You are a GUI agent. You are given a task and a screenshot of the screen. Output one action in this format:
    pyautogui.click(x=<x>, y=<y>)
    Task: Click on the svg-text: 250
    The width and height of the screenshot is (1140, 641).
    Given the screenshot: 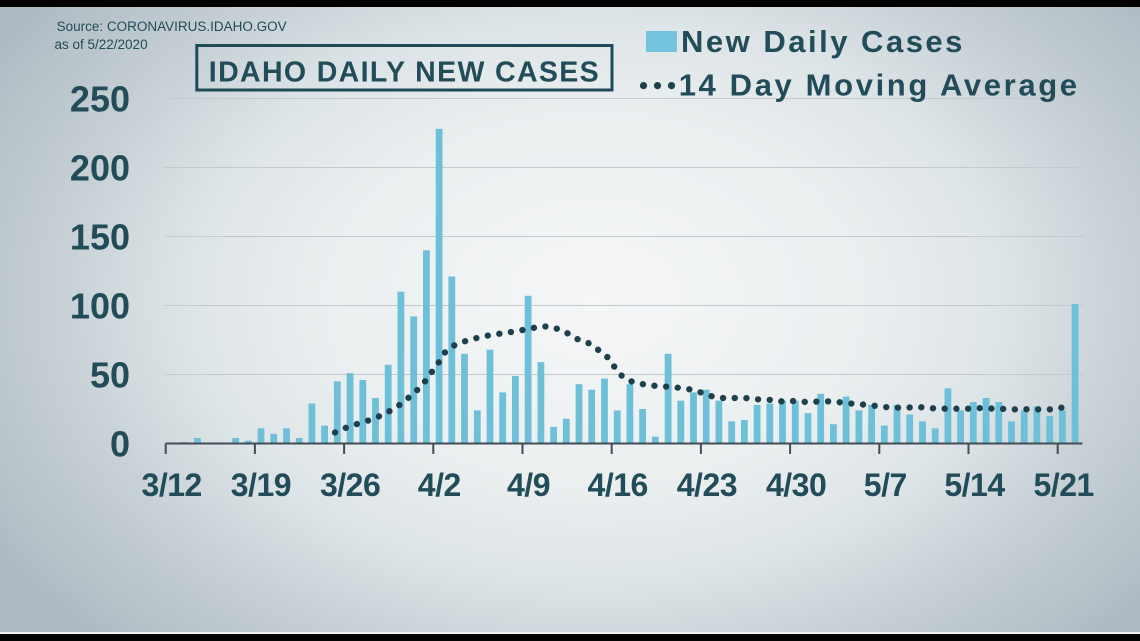 What is the action you would take?
    pyautogui.click(x=100, y=99)
    